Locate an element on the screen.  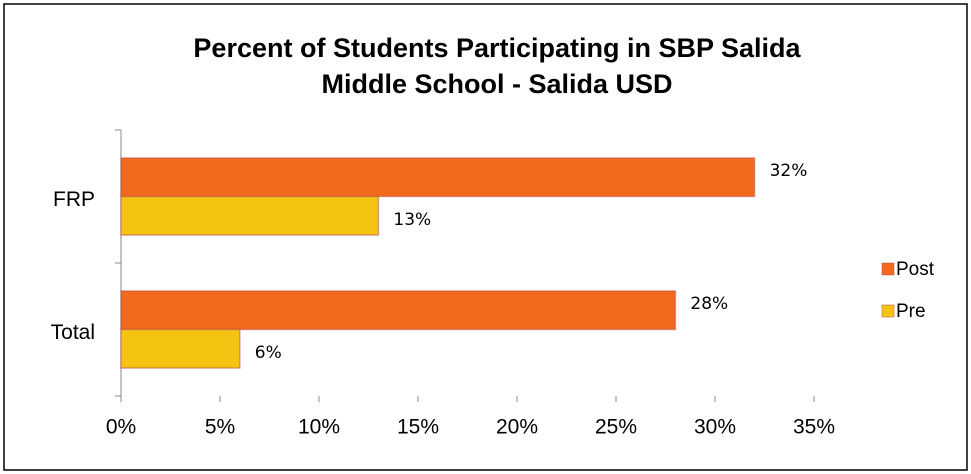
legend-label: Pre is located at coordinates (911, 311).